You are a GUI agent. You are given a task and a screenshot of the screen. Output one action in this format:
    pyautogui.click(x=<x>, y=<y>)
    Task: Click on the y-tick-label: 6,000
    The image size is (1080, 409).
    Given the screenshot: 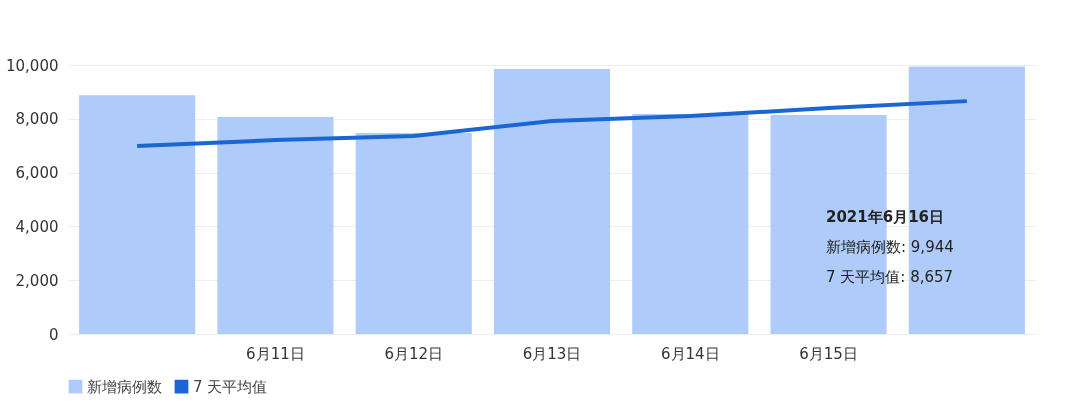 What is the action you would take?
    pyautogui.click(x=37, y=173)
    